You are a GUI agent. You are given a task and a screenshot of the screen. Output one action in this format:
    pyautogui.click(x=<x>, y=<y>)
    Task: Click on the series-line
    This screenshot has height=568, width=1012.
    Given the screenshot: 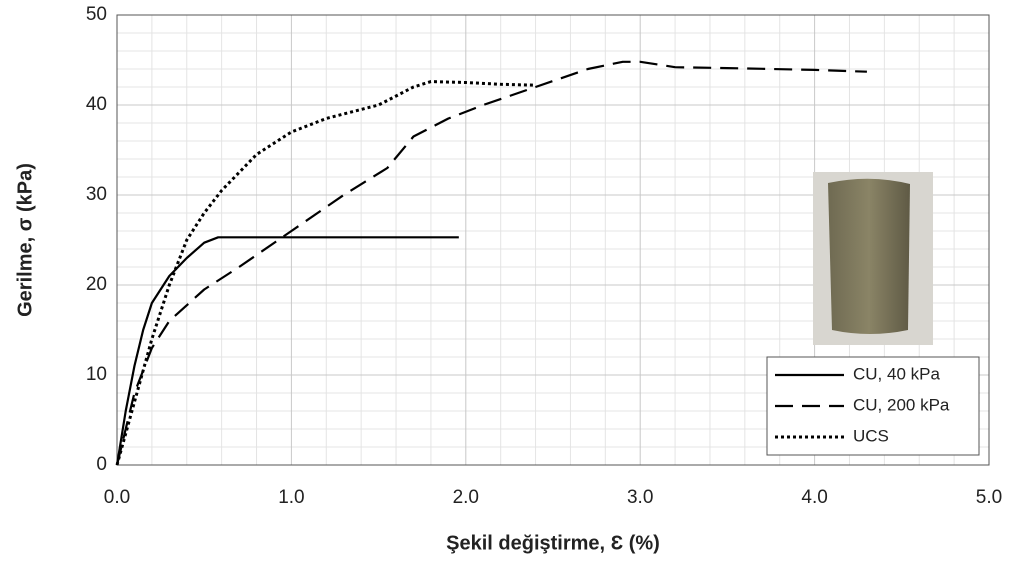 What is the action you would take?
    pyautogui.click(x=287, y=351)
    